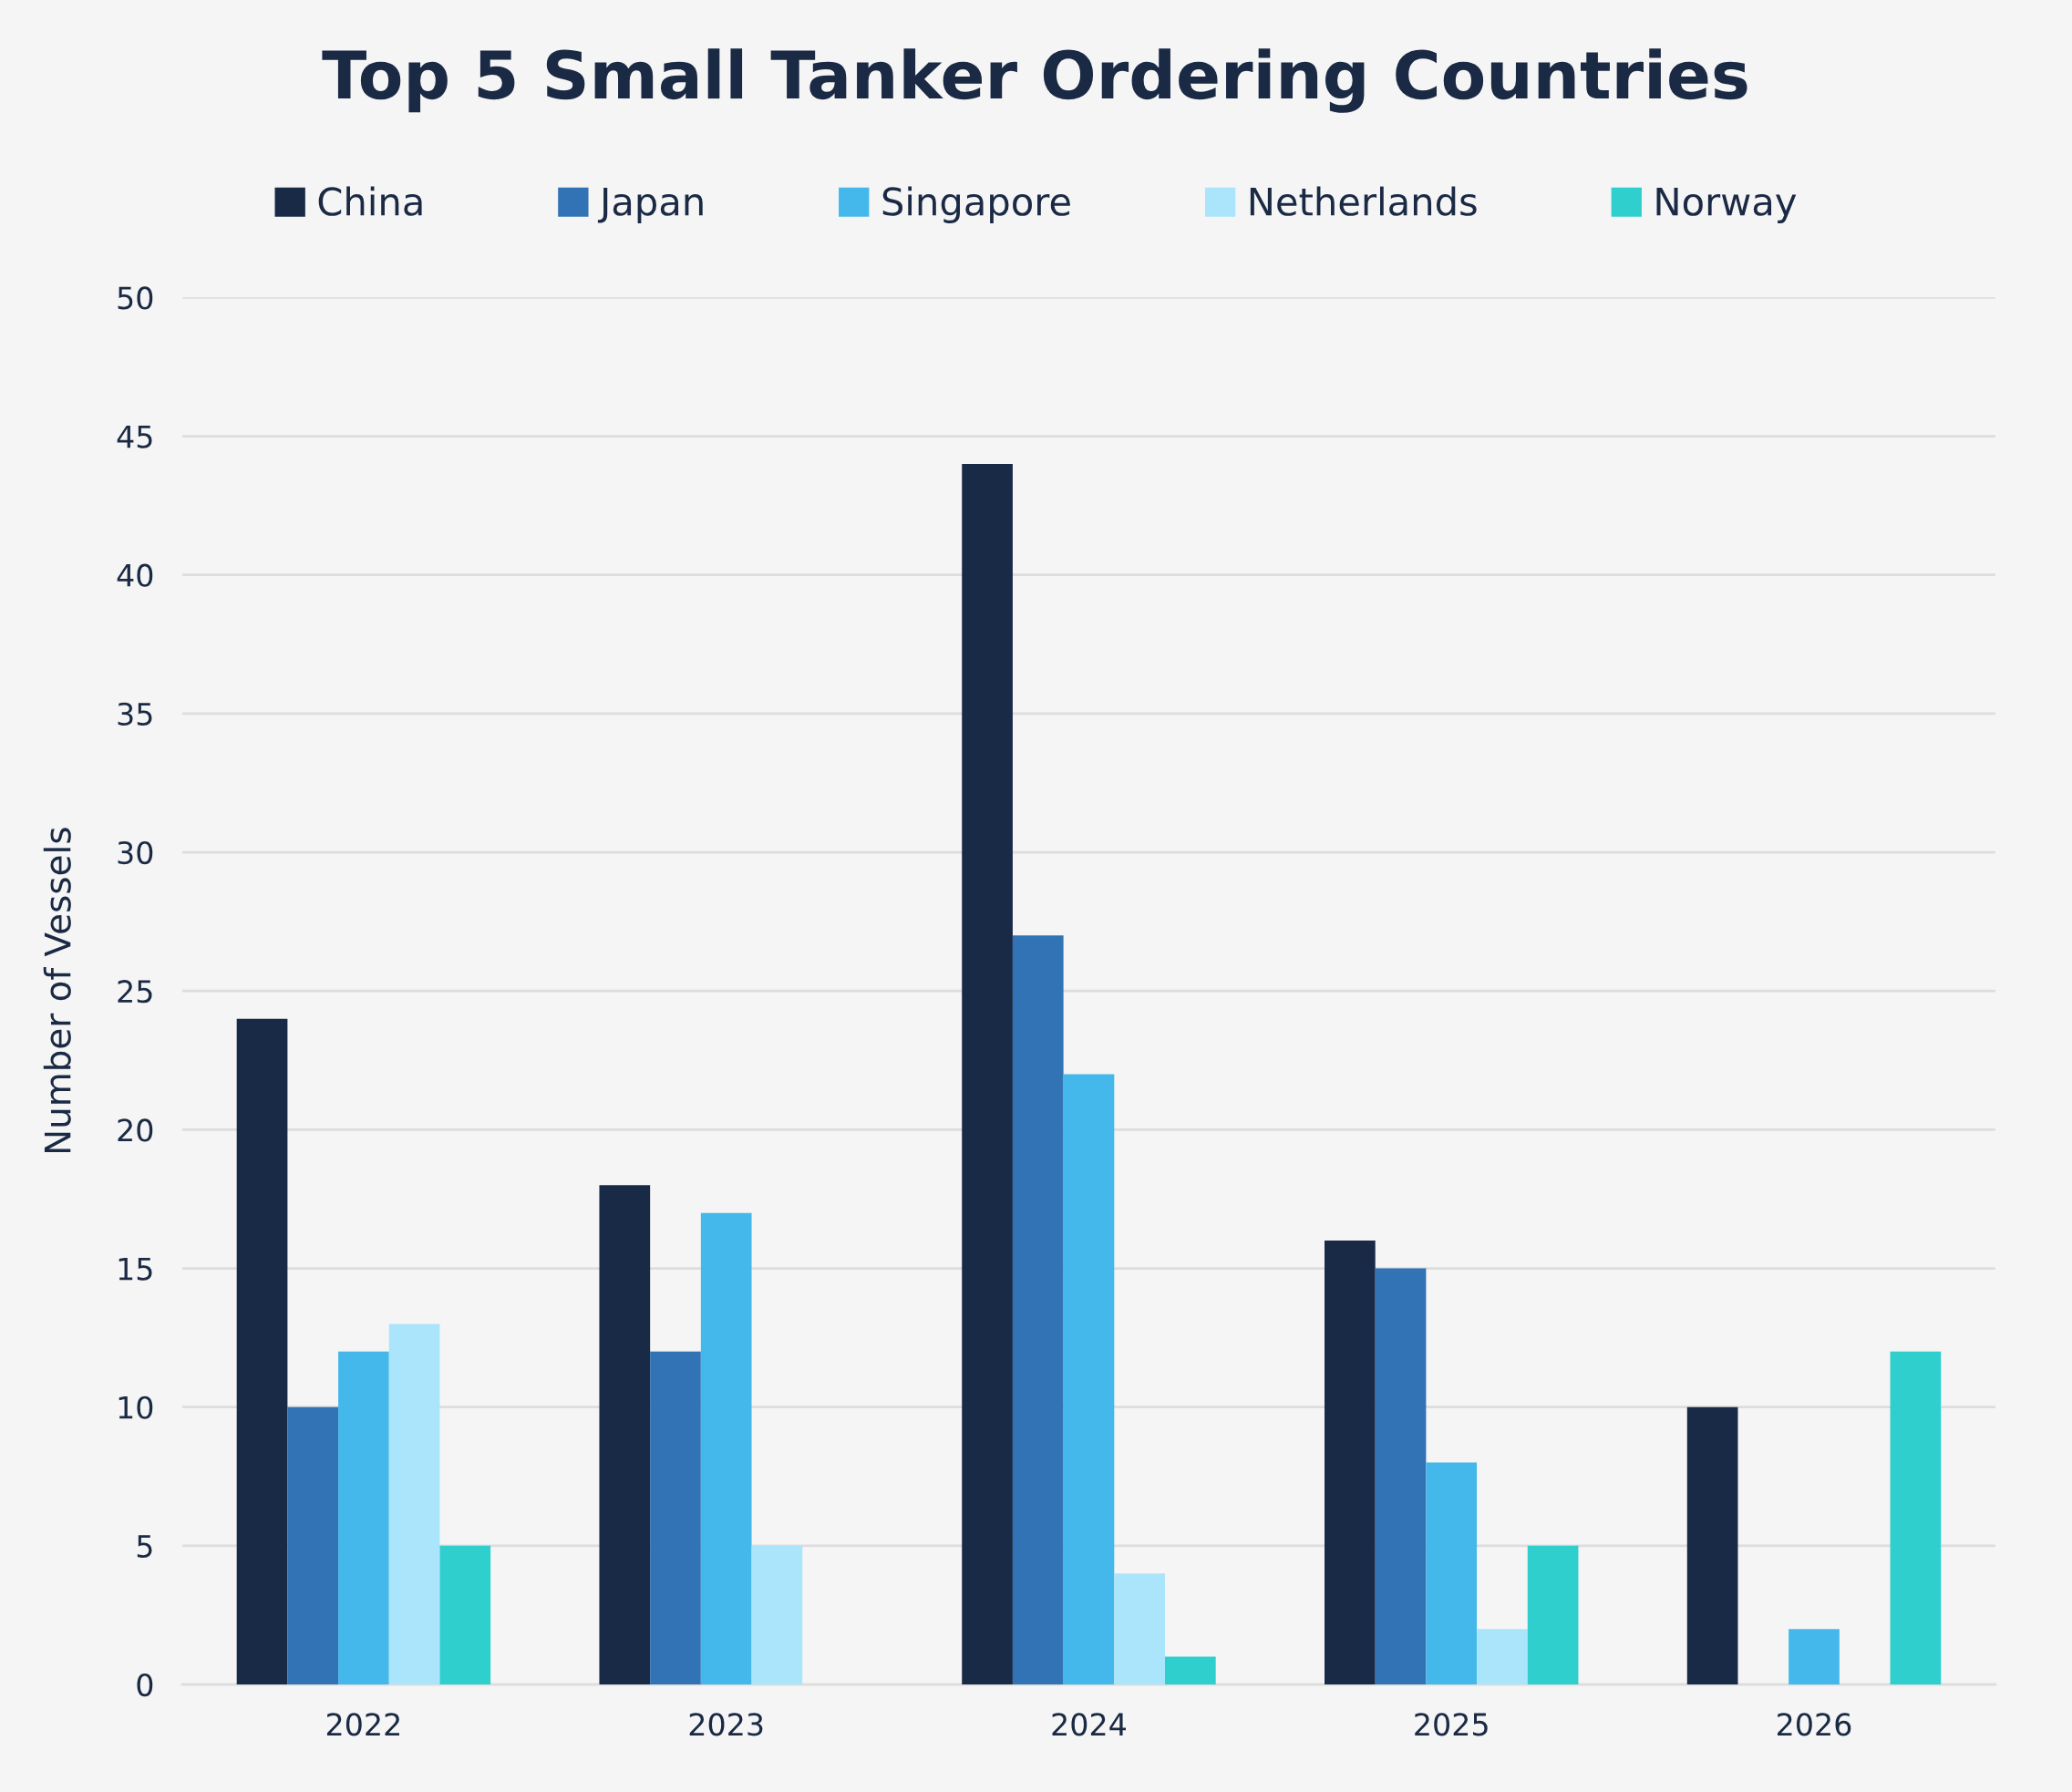 Image resolution: width=2072 pixels, height=1792 pixels. What do you see at coordinates (135, 575) in the screenshot?
I see `y-tick-label: 40` at bounding box center [135, 575].